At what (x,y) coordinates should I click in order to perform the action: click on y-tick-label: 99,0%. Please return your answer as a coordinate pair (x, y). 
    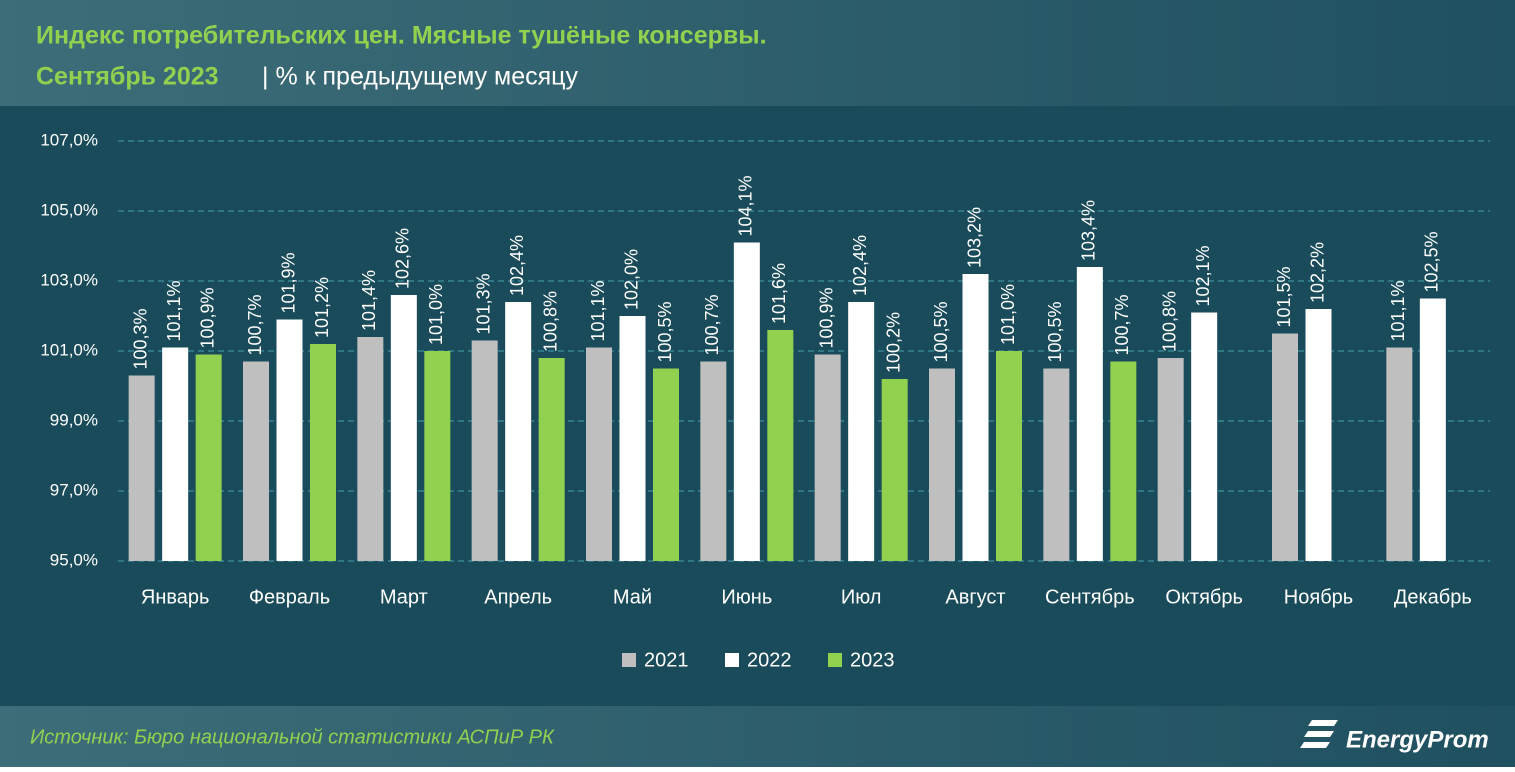
    Looking at the image, I should click on (74, 419).